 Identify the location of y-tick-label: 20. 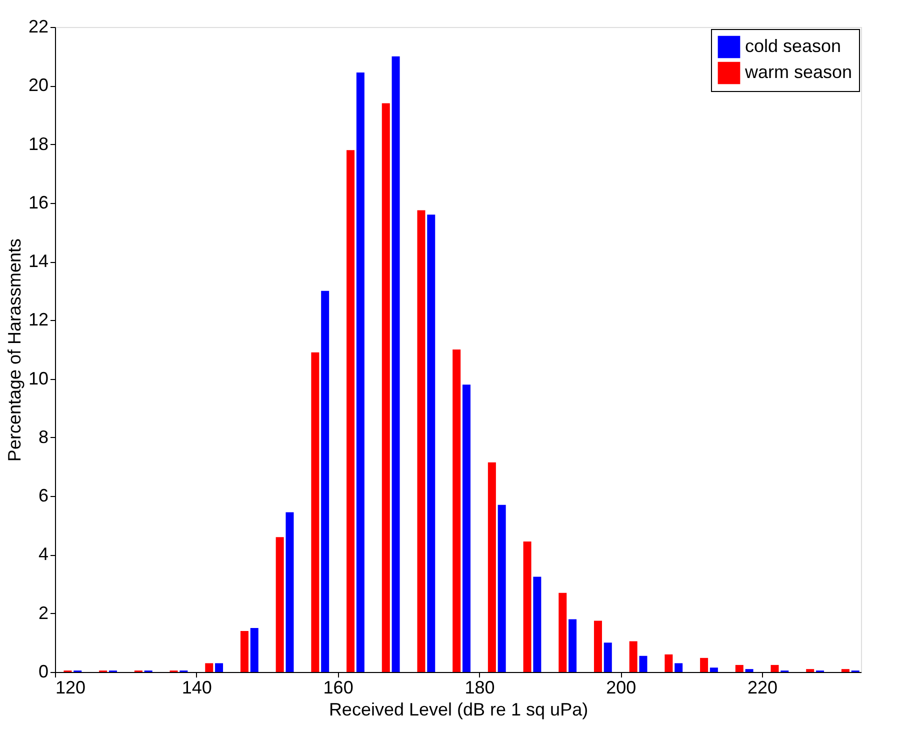
(38, 85).